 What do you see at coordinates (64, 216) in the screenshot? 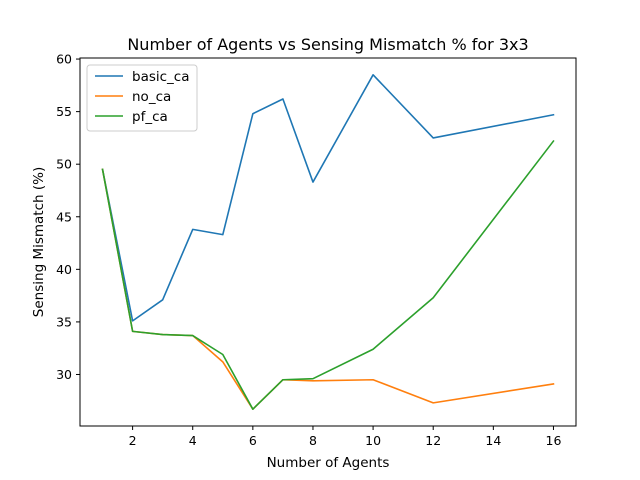
I see `y-tick-label: 45` at bounding box center [64, 216].